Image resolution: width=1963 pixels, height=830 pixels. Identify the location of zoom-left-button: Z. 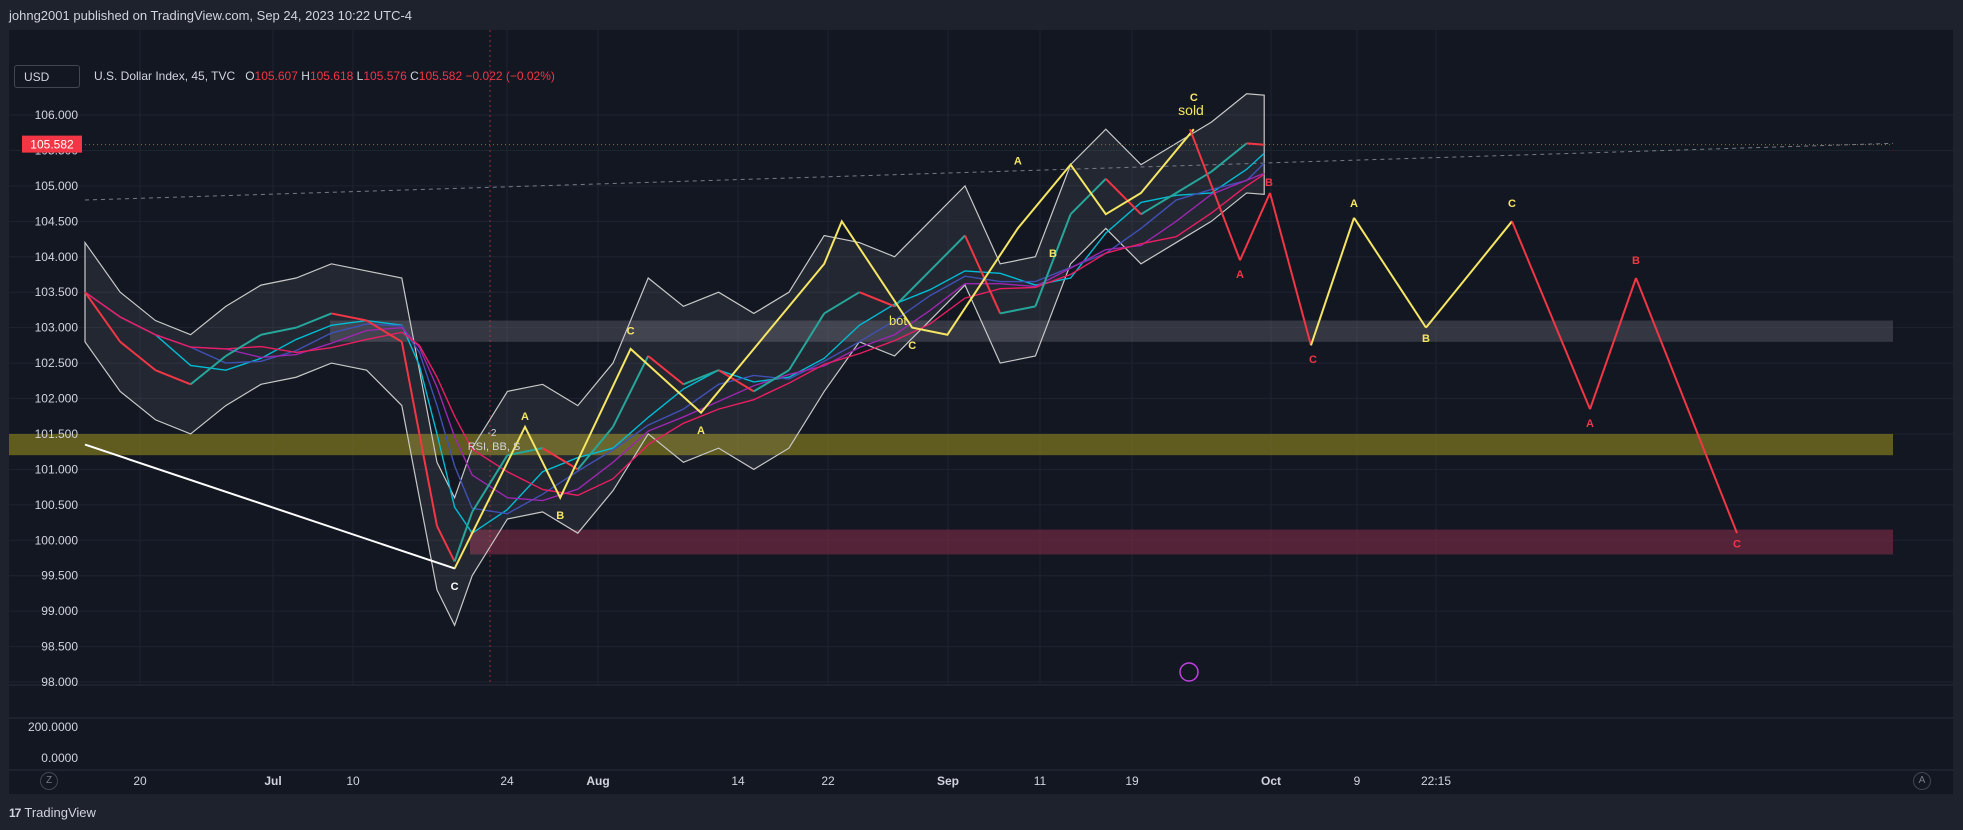
(49, 781).